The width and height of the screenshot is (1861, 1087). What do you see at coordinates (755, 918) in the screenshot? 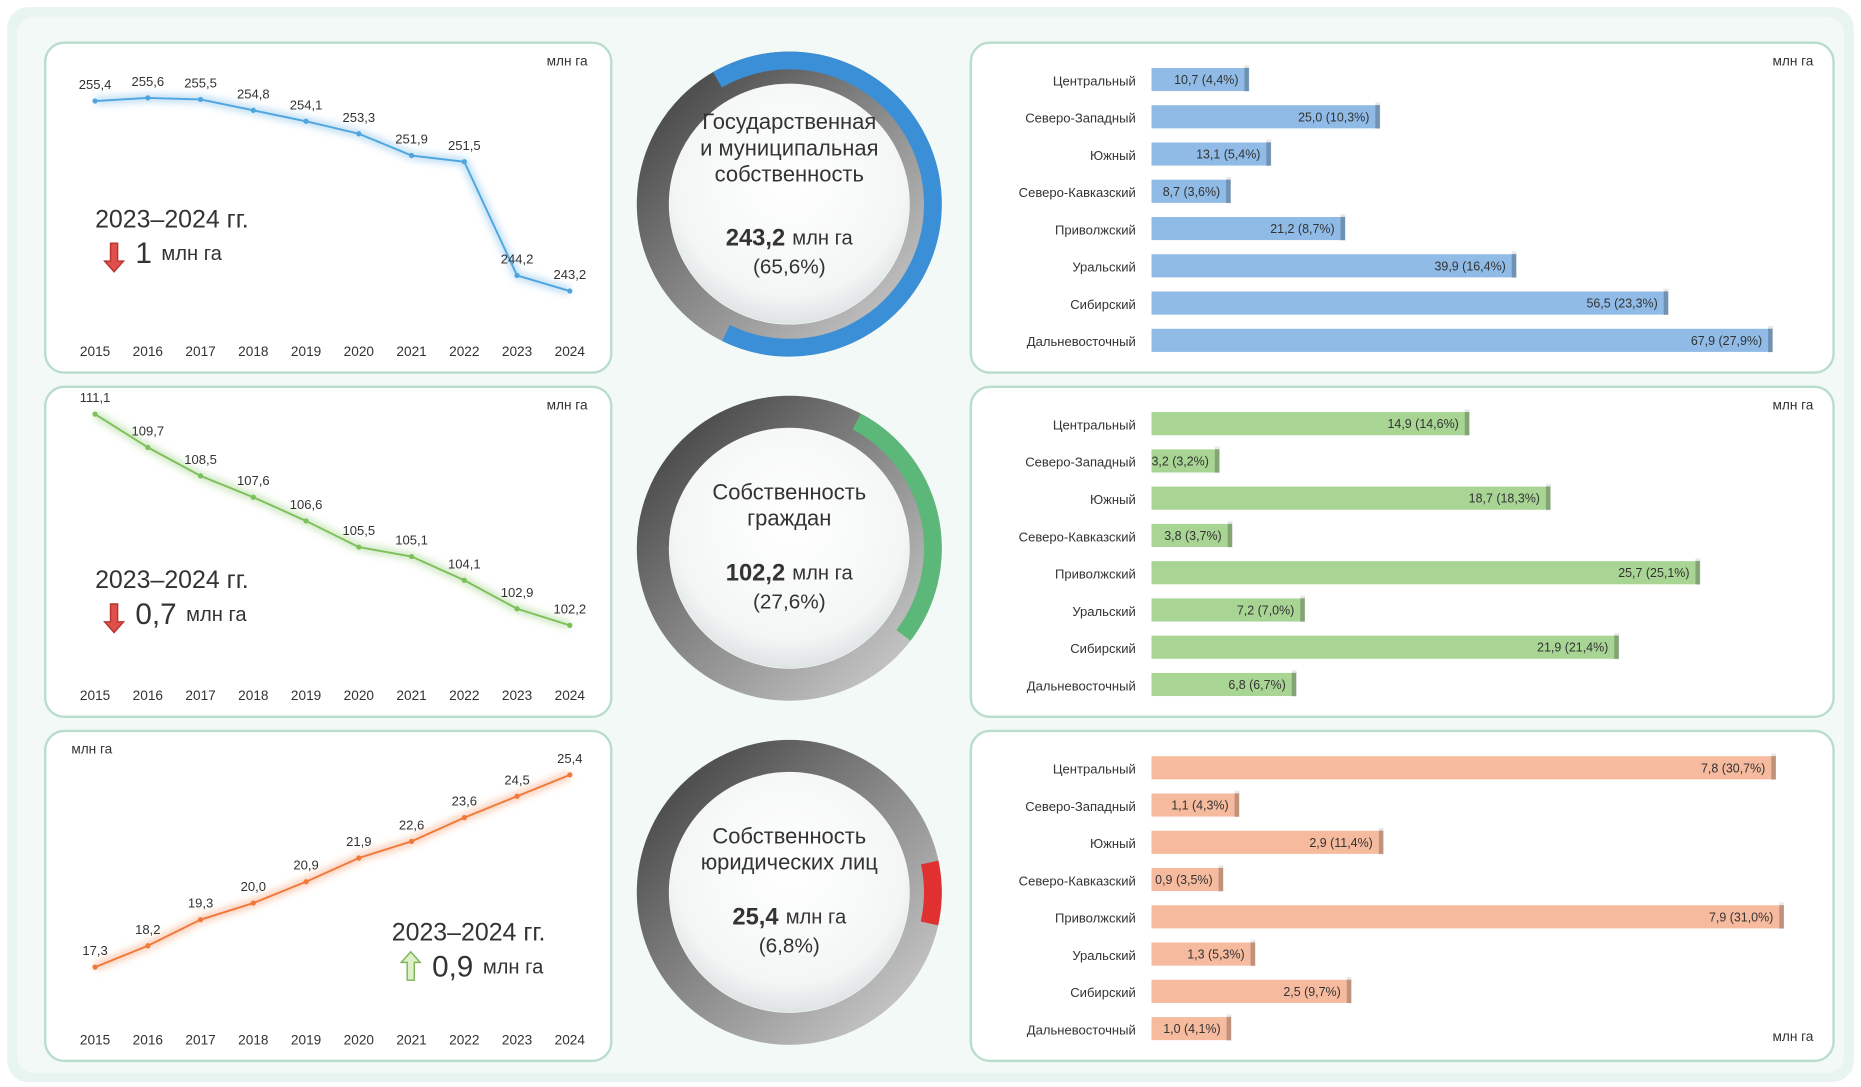
I see `donut-value-number: 25,4` at bounding box center [755, 918].